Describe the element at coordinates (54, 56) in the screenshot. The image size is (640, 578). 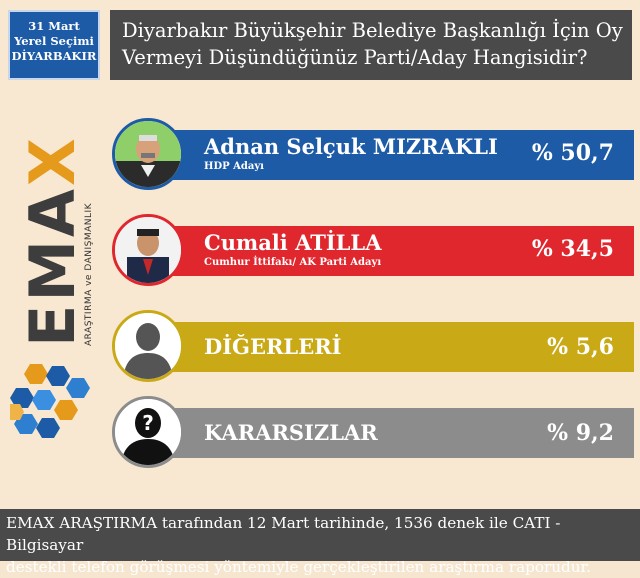
I see `tag-line-city: DİYARBAKIR` at that location.